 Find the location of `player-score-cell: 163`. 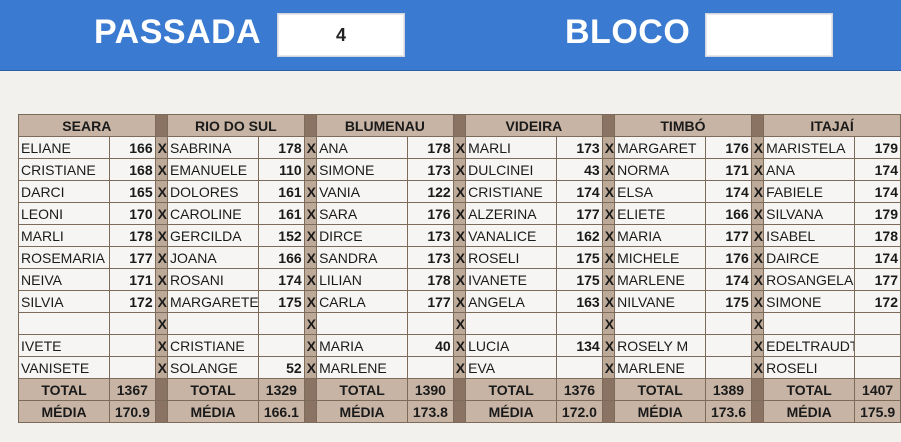

player-score-cell: 163 is located at coordinates (579, 301).